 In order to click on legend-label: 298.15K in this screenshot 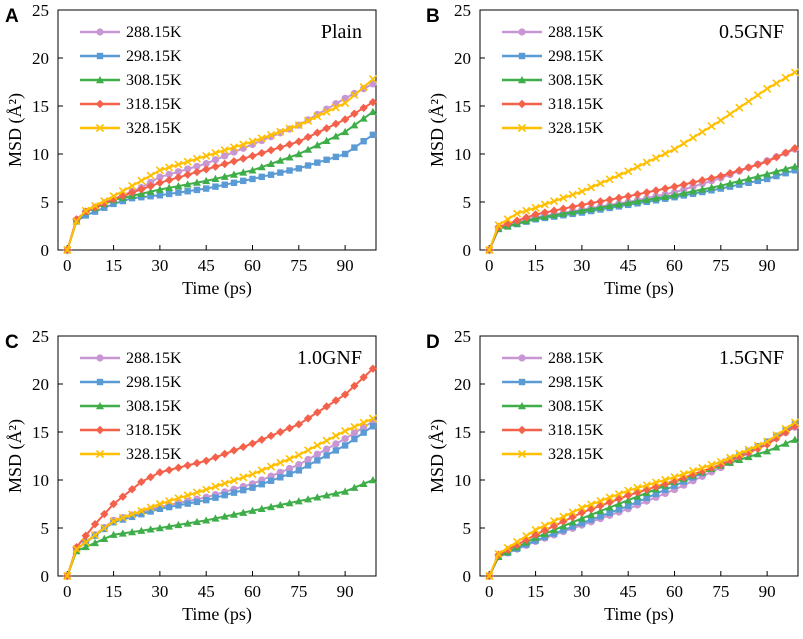, I will do `click(154, 56)`.